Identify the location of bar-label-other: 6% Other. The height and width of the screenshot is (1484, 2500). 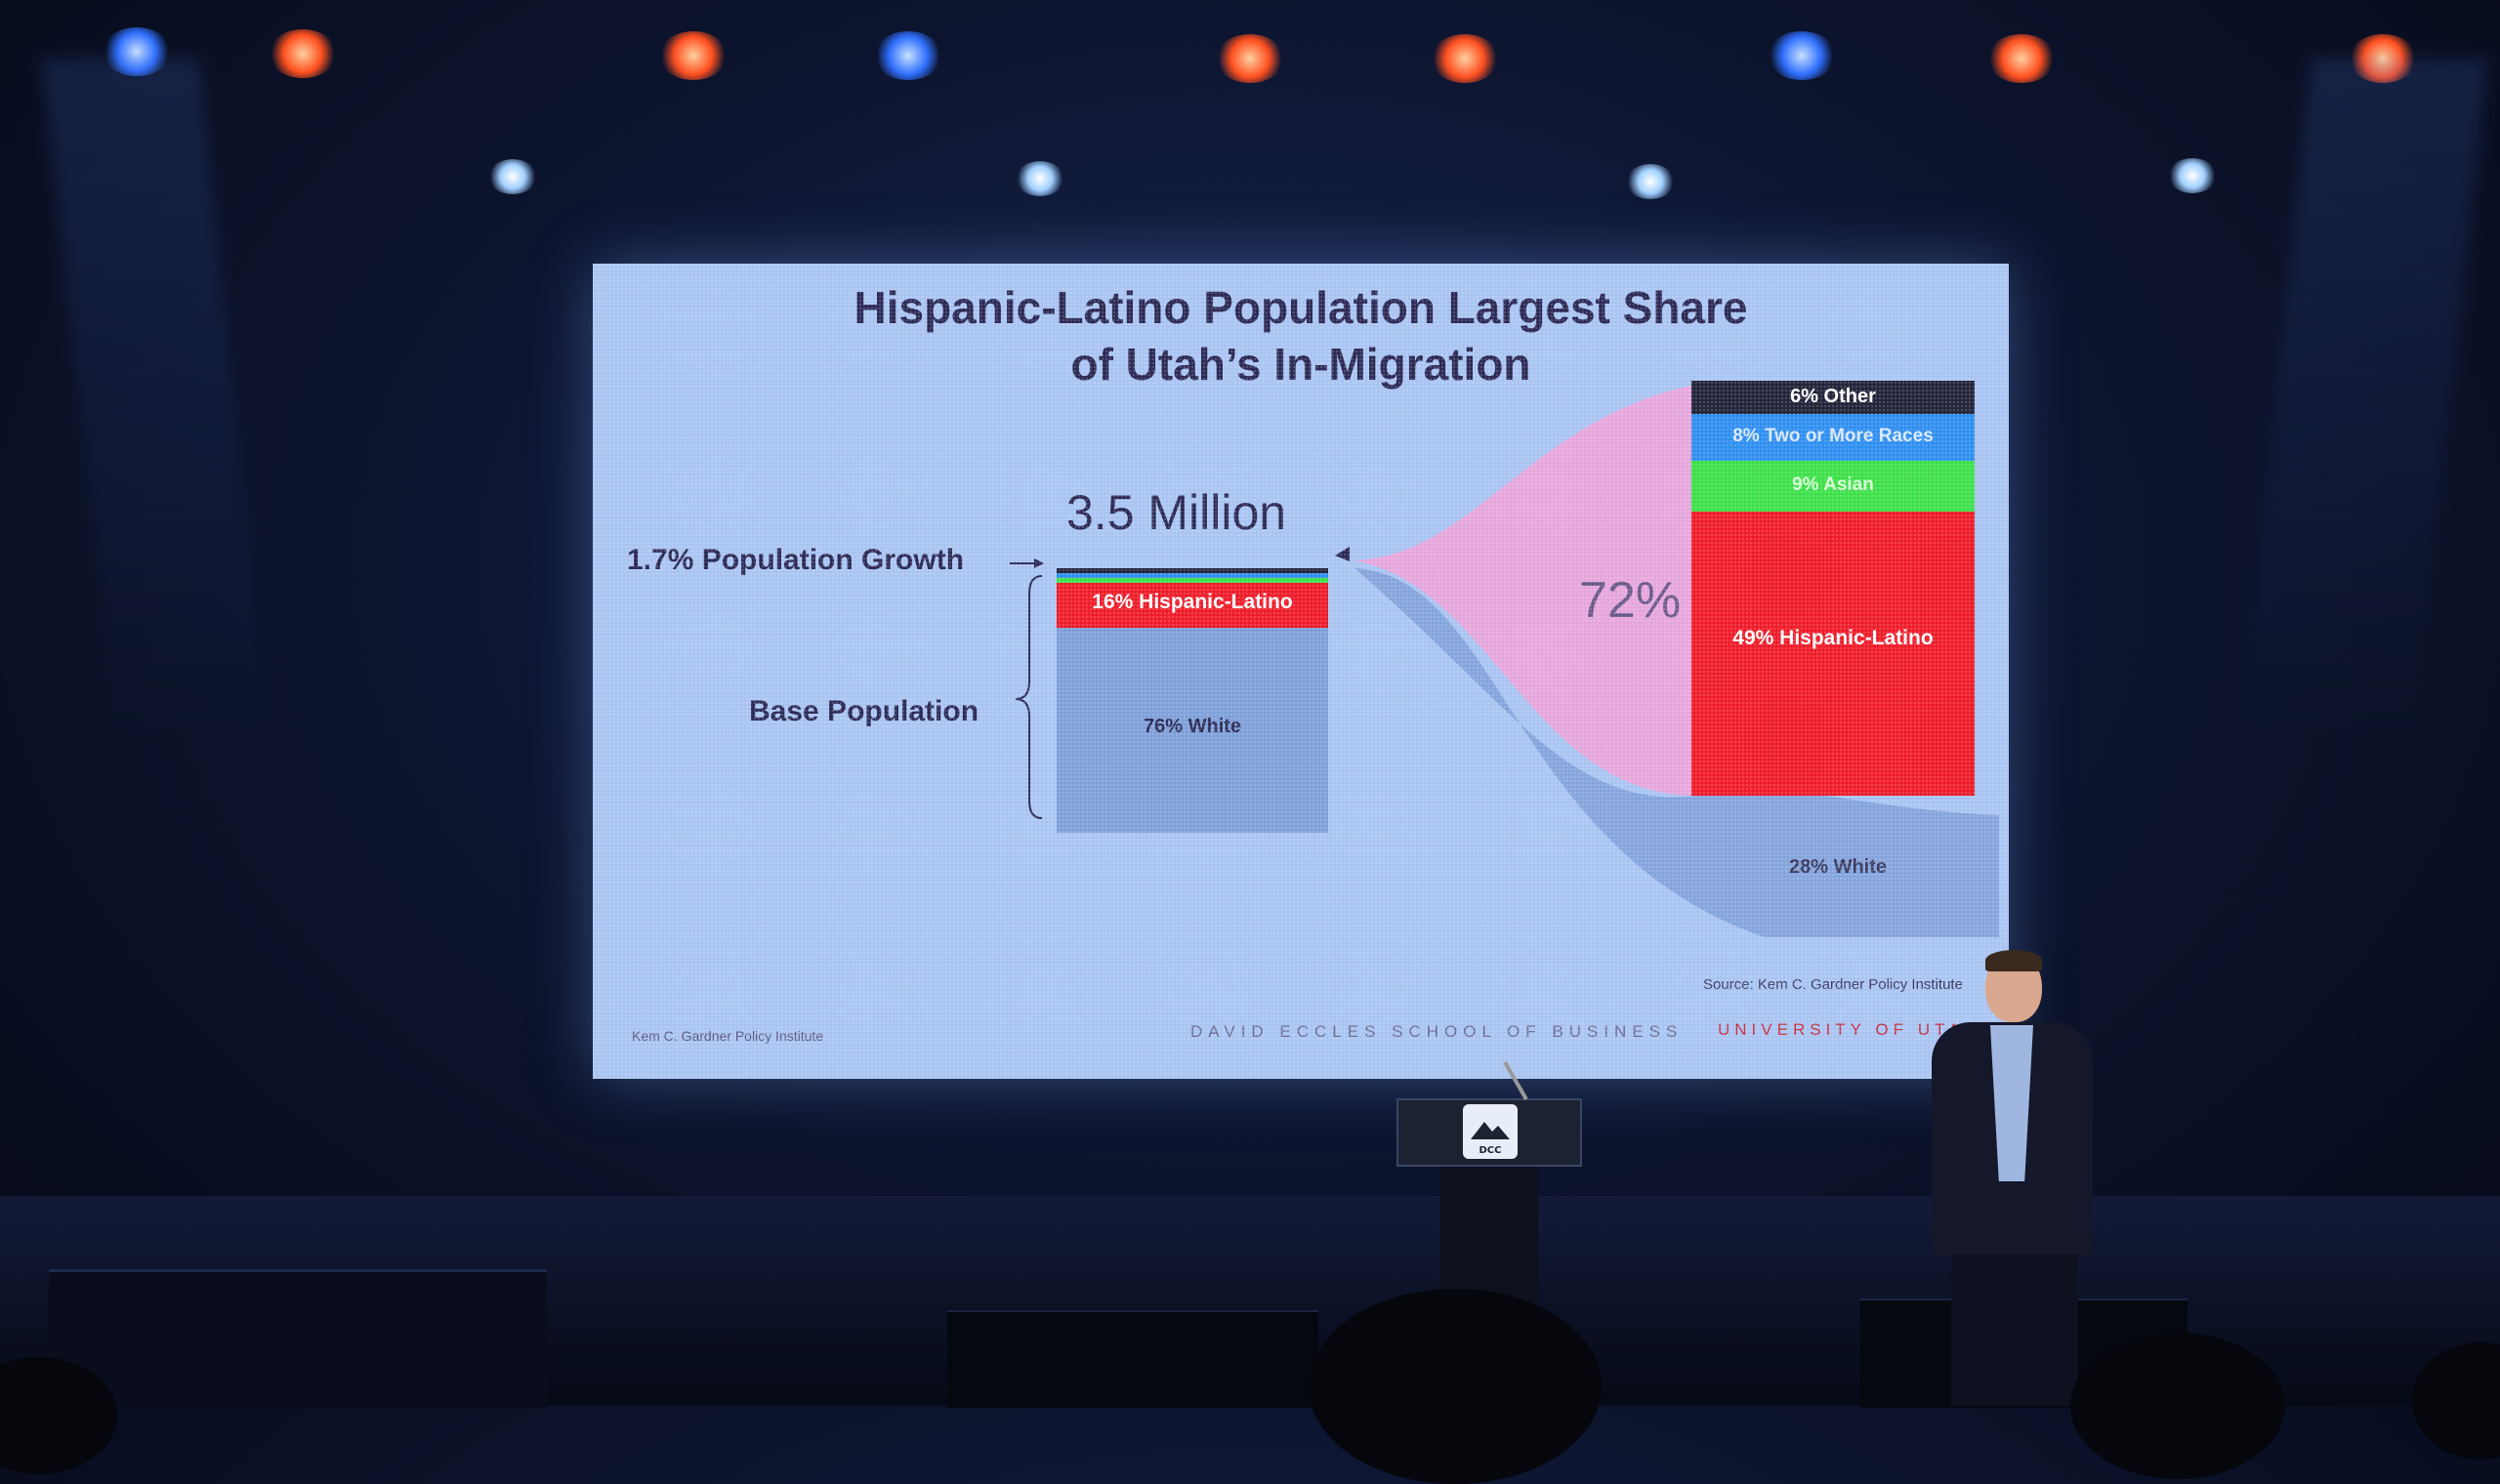
(1833, 397).